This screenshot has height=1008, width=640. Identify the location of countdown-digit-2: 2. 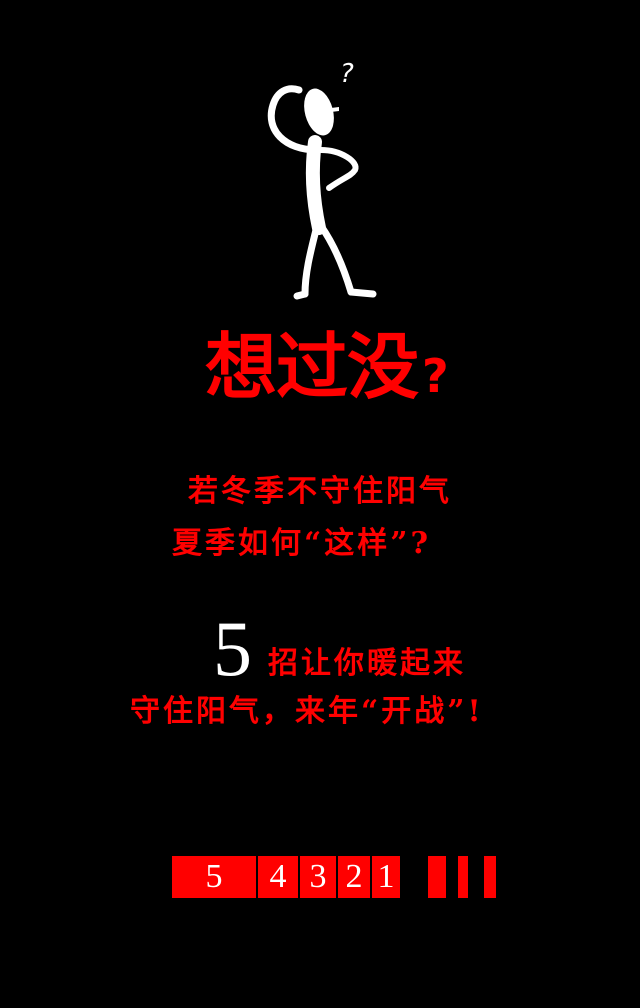
(354, 877).